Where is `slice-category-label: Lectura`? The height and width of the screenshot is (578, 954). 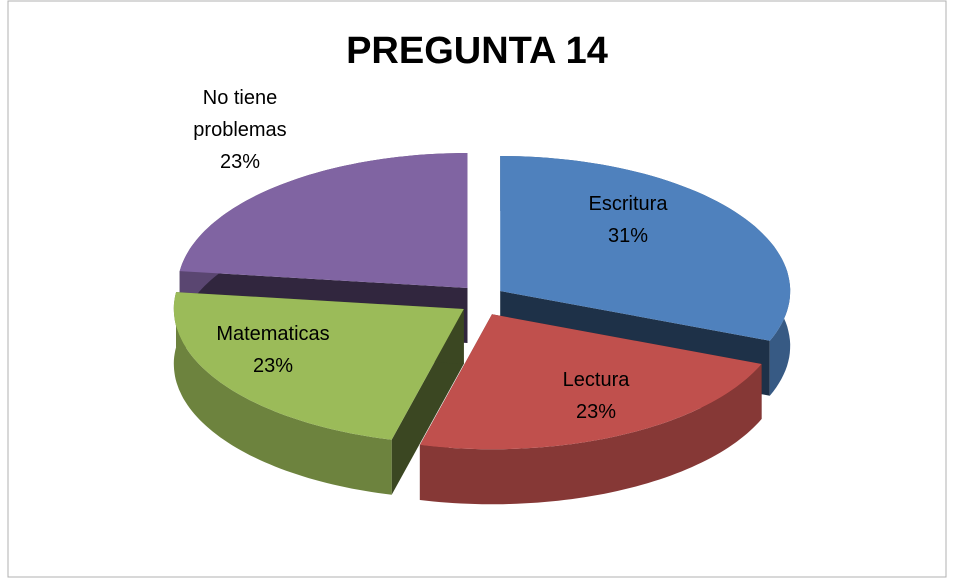 slice-category-label: Lectura is located at coordinates (596, 380).